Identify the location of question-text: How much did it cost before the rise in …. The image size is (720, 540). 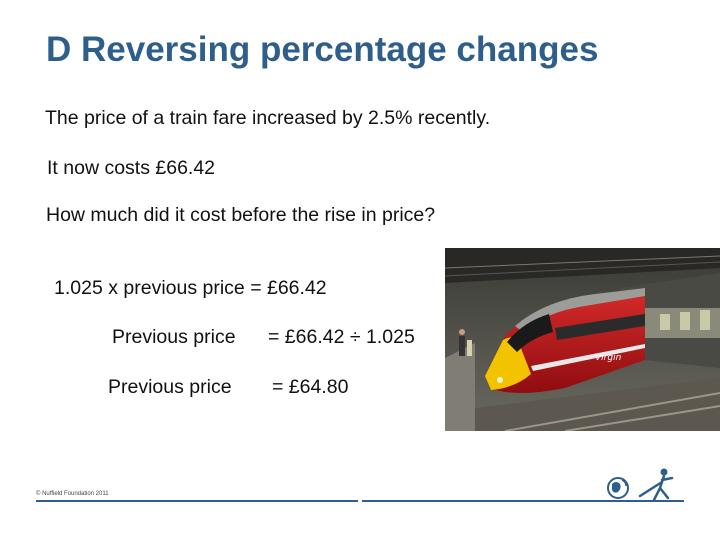
(241, 215).